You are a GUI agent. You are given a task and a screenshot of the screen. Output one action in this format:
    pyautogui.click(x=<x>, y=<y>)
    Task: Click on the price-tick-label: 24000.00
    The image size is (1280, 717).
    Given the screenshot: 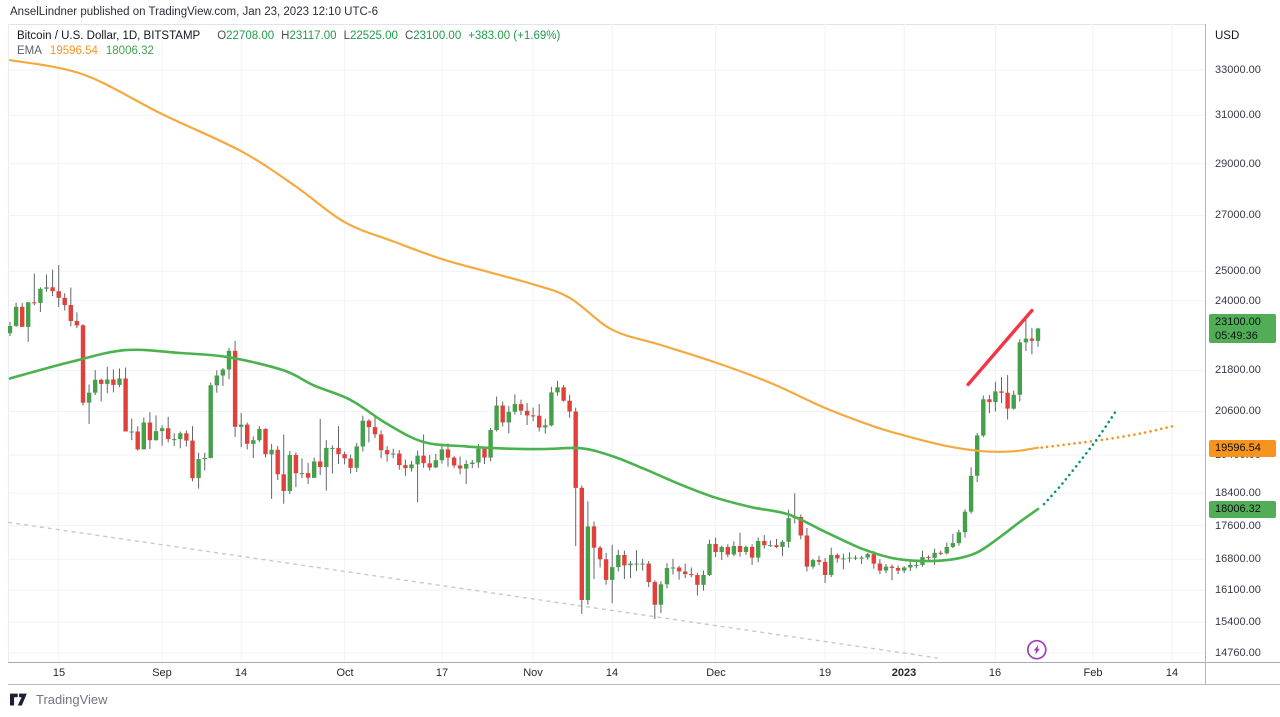 What is the action you would take?
    pyautogui.click(x=1238, y=301)
    